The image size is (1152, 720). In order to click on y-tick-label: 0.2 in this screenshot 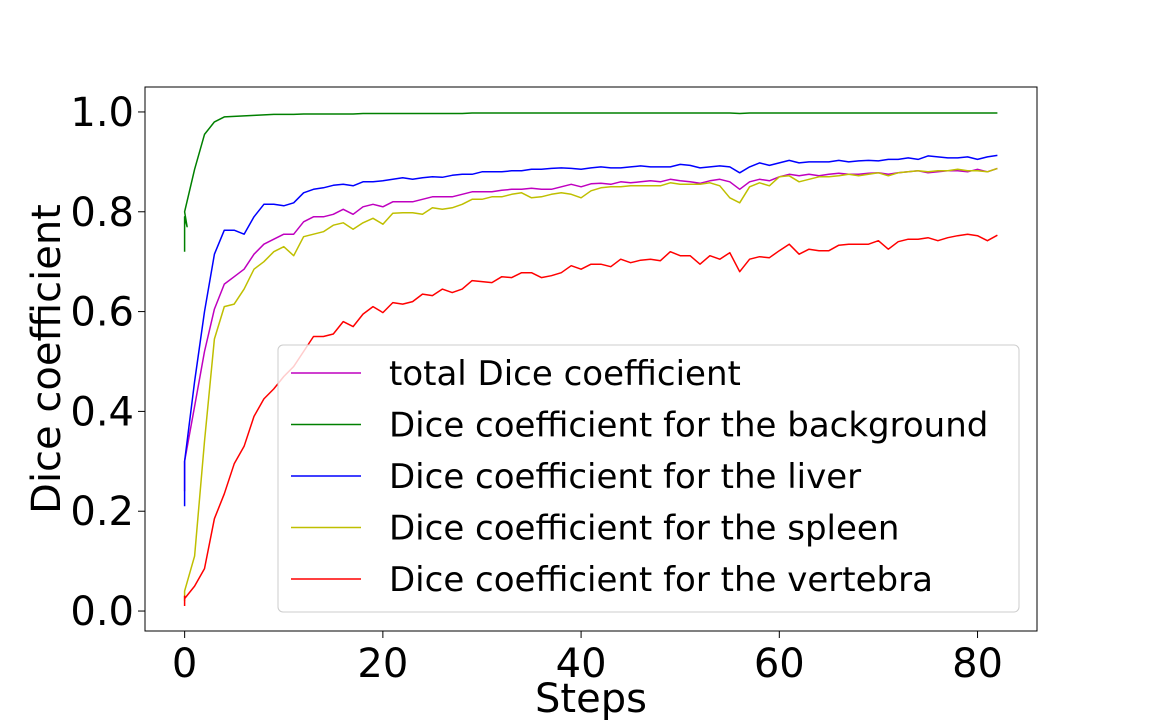, I will do `click(102, 512)`.